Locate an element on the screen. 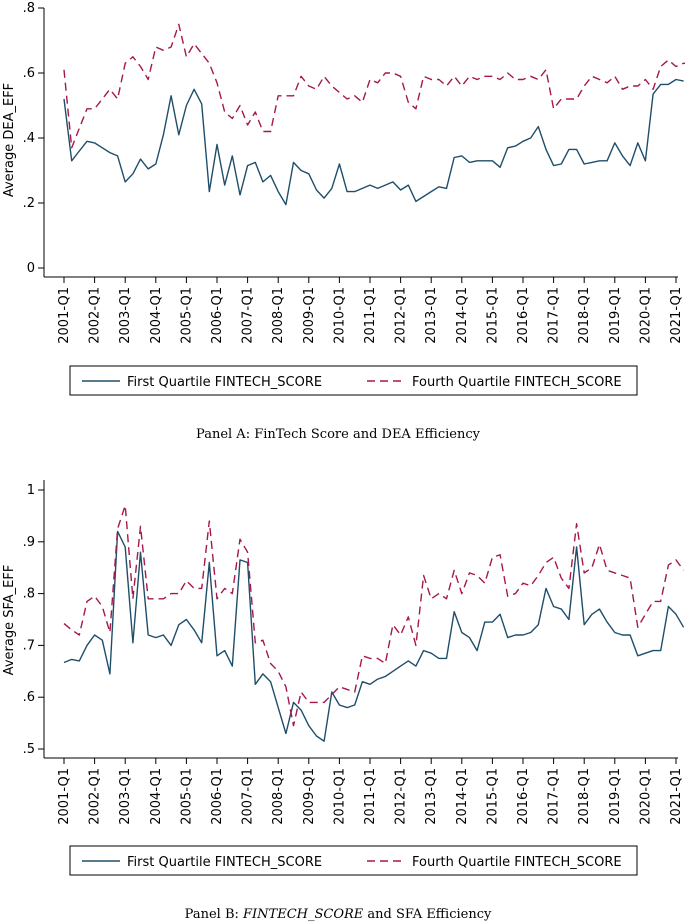  panel-b-ytick-label: .7 is located at coordinates (29, 645).